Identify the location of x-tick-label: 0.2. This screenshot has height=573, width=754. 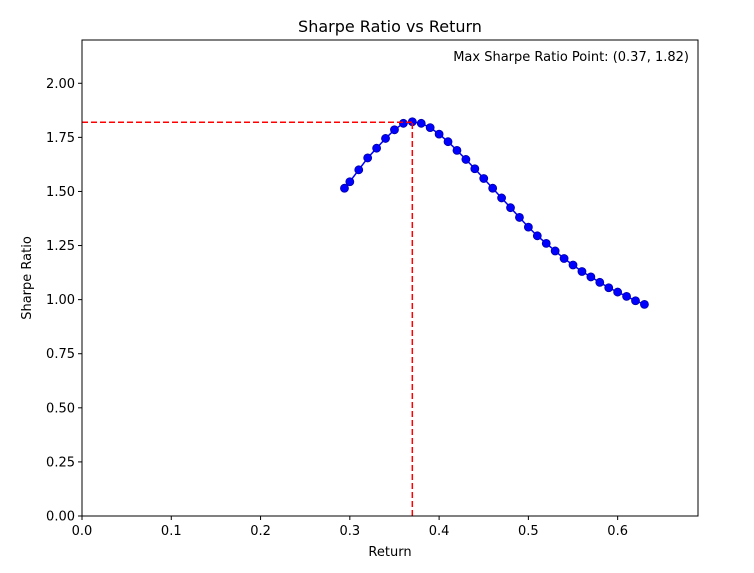
(260, 531).